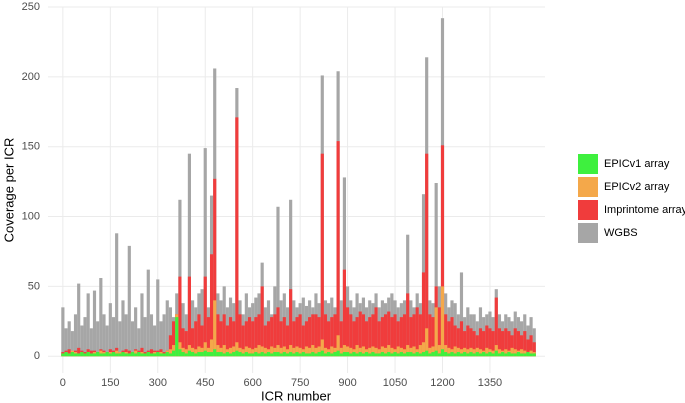 The image size is (685, 403). I want to click on legend-label: EPICv1 array, so click(637, 164).